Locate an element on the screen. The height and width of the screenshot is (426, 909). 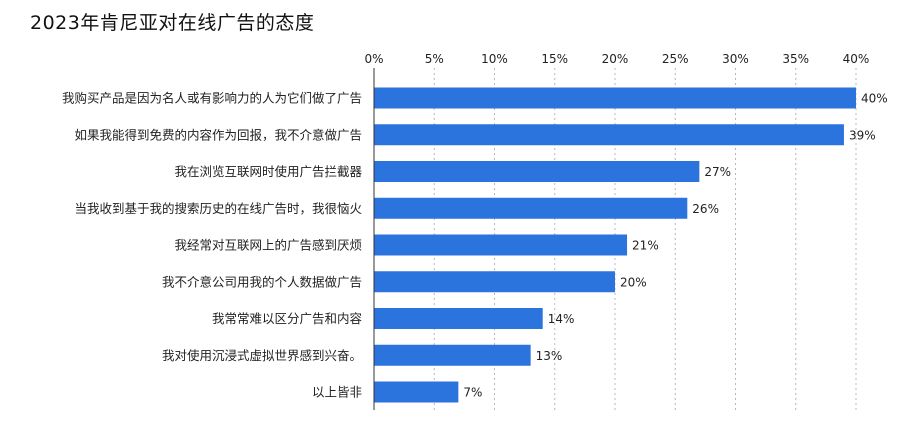
x-tick-label: 0% is located at coordinates (373, 59).